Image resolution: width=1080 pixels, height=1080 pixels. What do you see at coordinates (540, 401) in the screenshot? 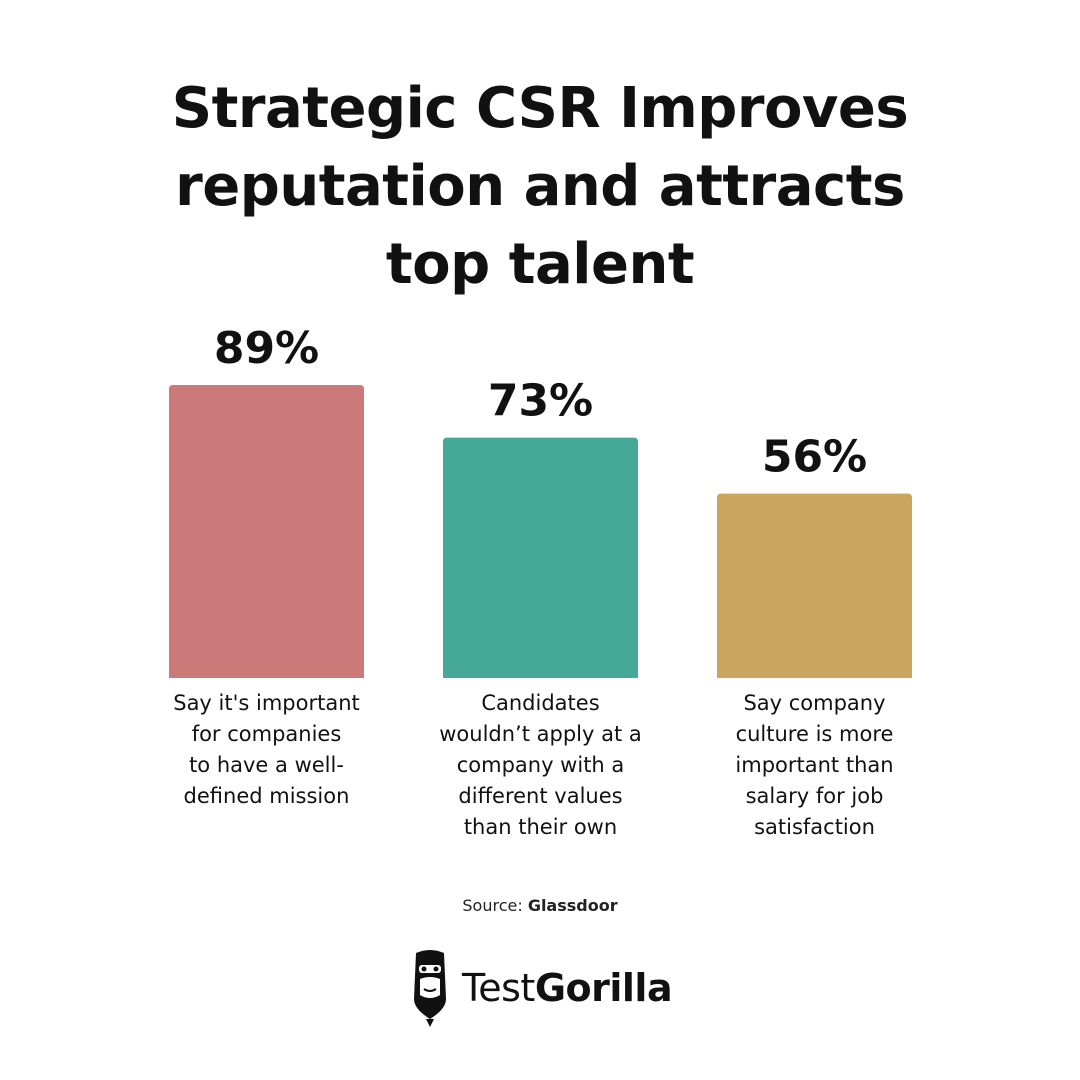
I see `bar-value-label-2: 73%` at bounding box center [540, 401].